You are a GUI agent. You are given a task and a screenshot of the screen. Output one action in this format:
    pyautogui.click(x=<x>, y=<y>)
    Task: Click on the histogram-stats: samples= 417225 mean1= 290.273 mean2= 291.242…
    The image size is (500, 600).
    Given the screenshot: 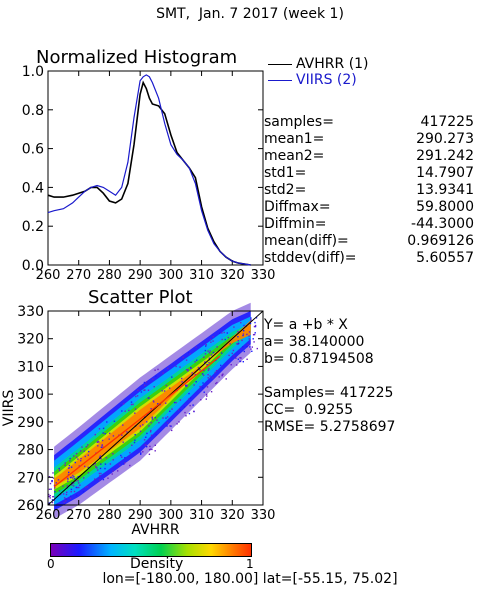 What is the action you would take?
    pyautogui.click(x=369, y=190)
    